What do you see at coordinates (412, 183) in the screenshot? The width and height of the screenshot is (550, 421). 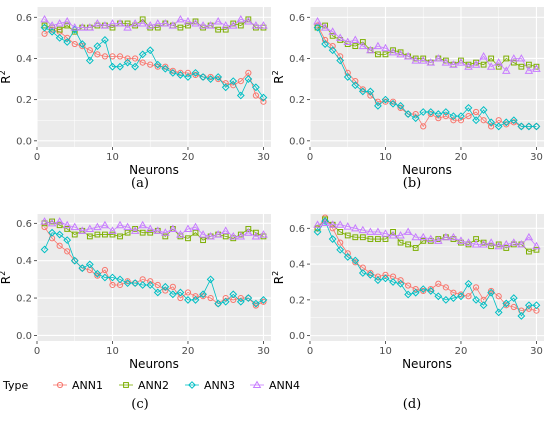 I see `panel-label: (b)` at bounding box center [412, 183].